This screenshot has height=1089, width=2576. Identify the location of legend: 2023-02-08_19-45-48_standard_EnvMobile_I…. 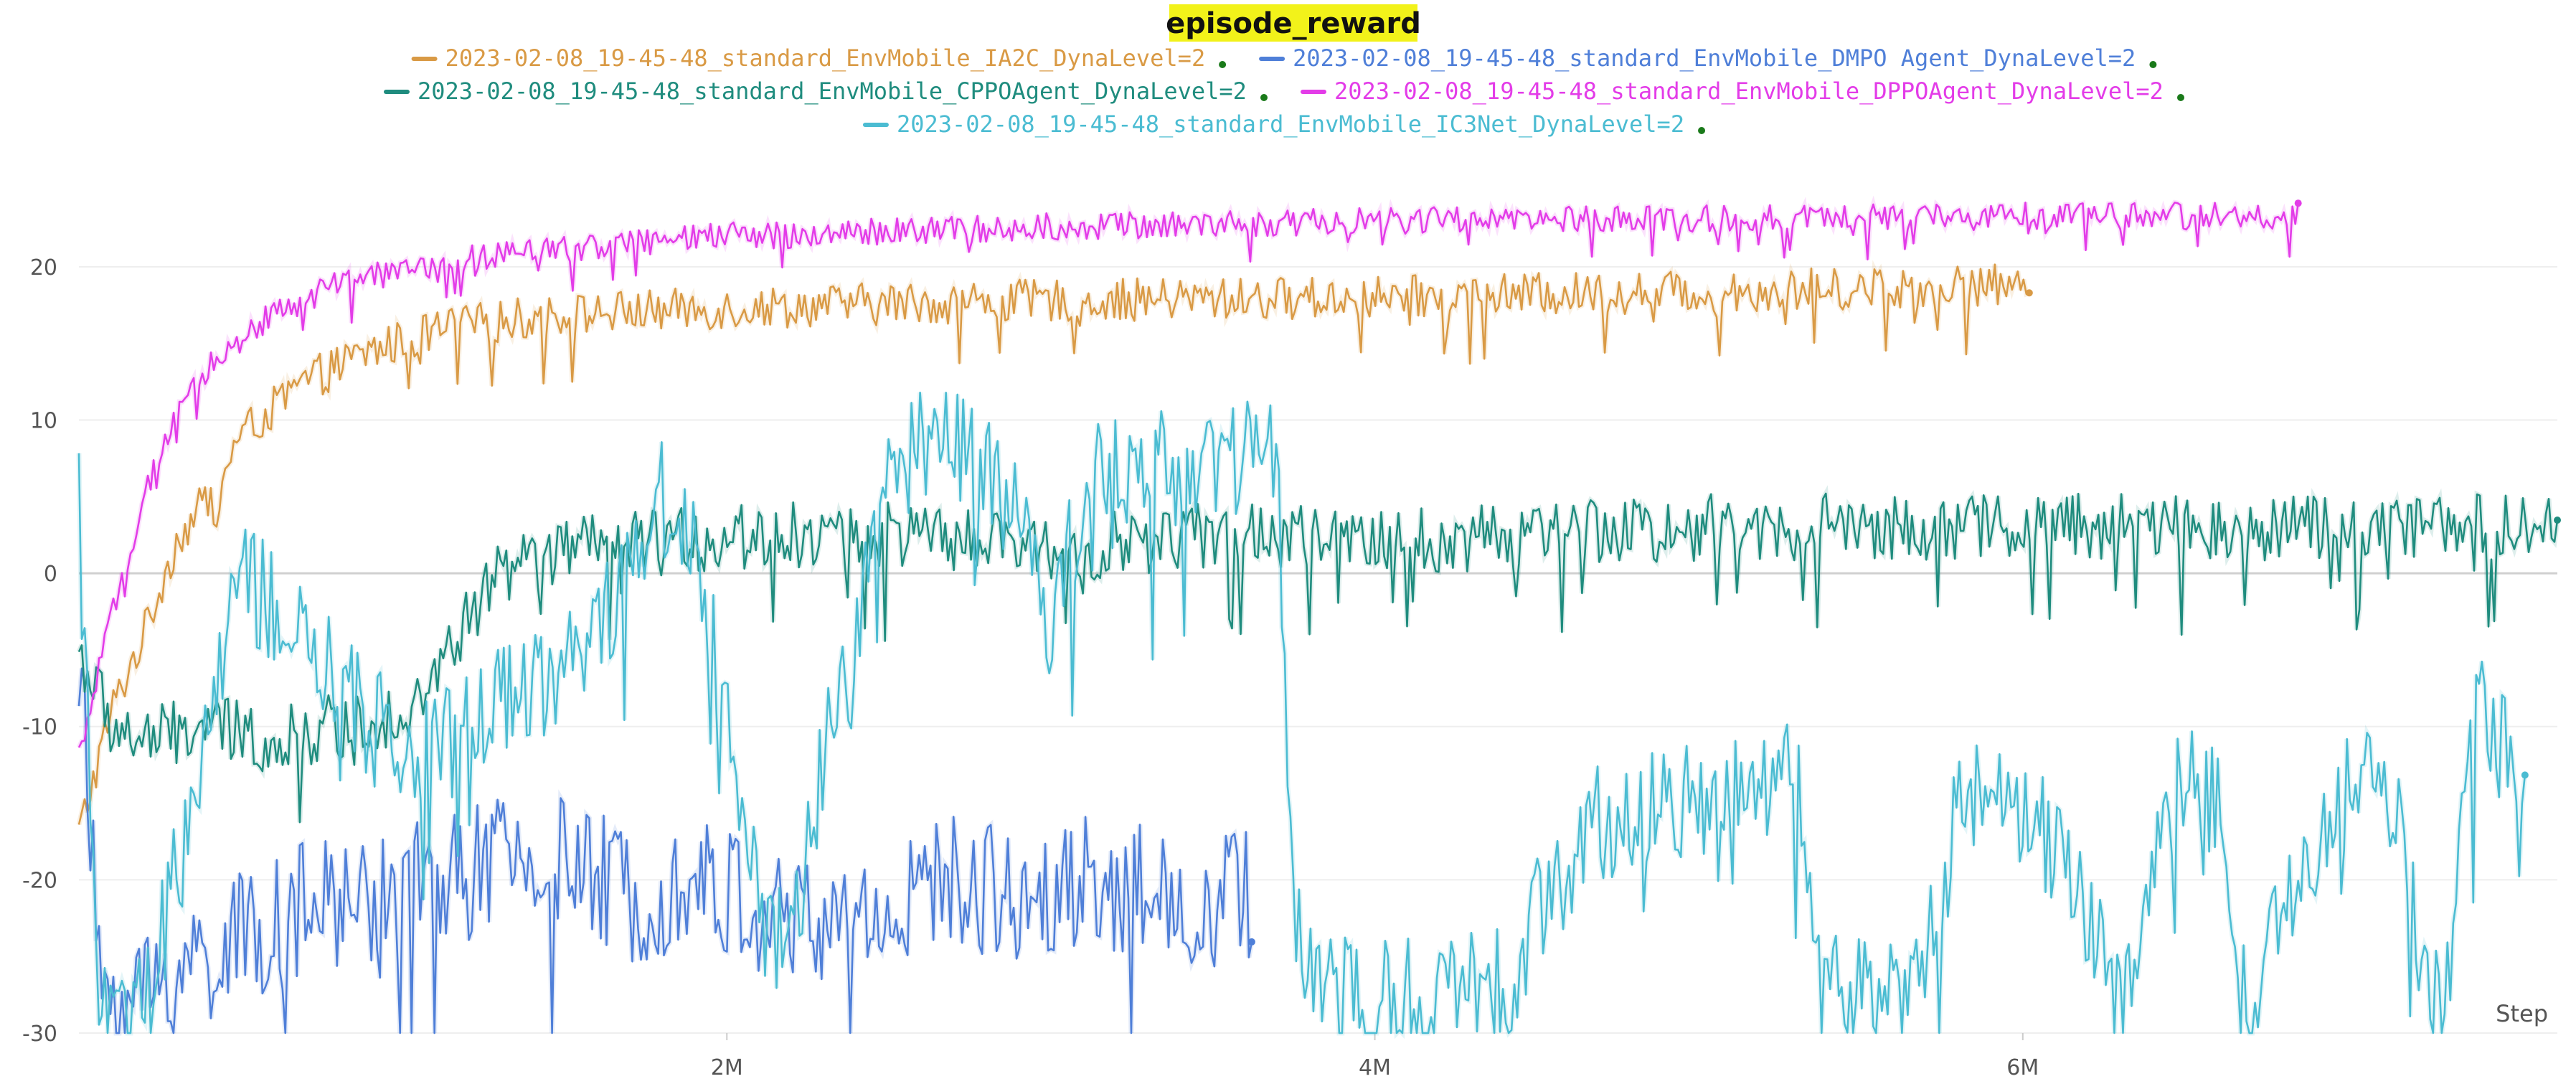
(1284, 91).